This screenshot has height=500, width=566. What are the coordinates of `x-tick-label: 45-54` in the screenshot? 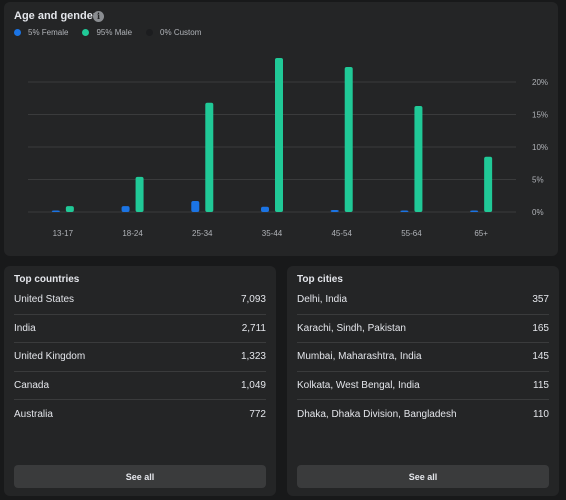 It's located at (341, 233).